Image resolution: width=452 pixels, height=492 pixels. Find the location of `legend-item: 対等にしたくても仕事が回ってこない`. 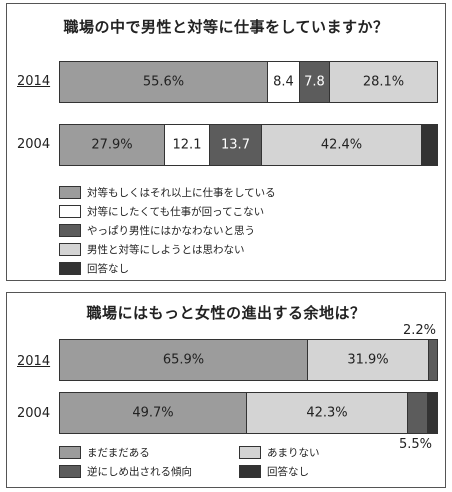

legend-item: 対等にしたくても仕事が回ってこない is located at coordinates (161, 211).